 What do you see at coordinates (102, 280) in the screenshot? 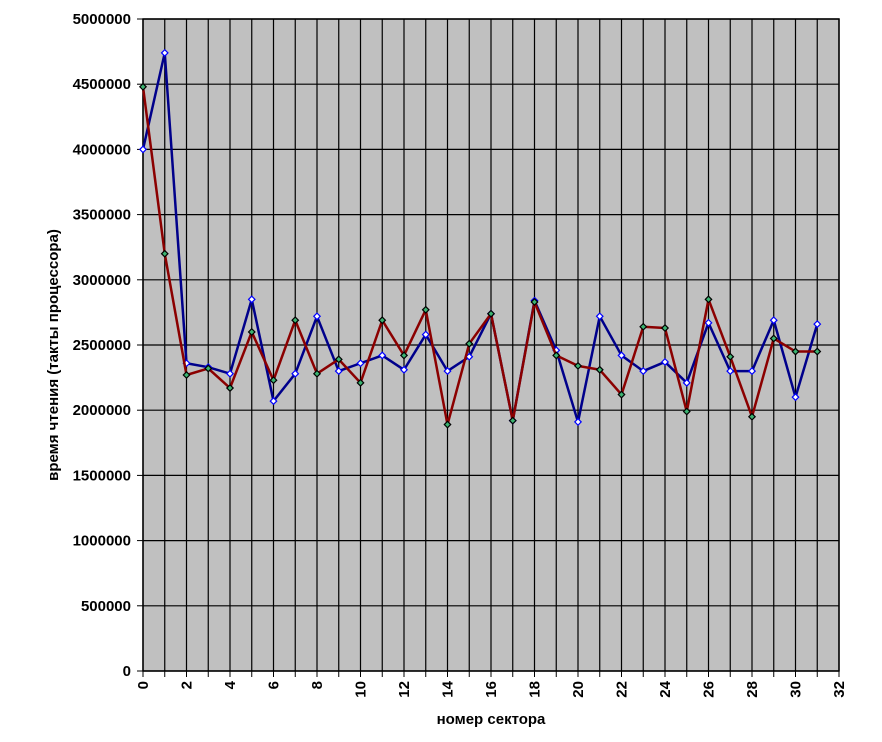
I see `y-tick-label: 3000000` at bounding box center [102, 280].